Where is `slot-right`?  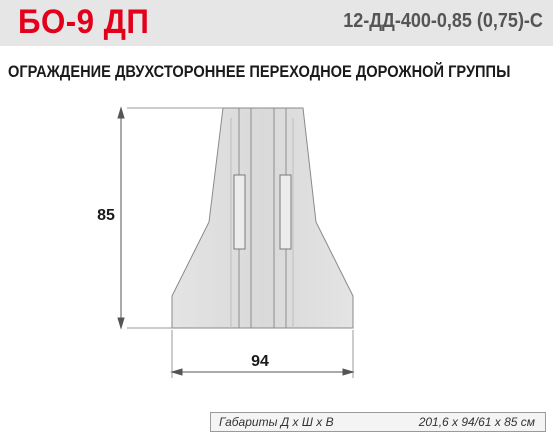
slot-right is located at coordinates (285, 212).